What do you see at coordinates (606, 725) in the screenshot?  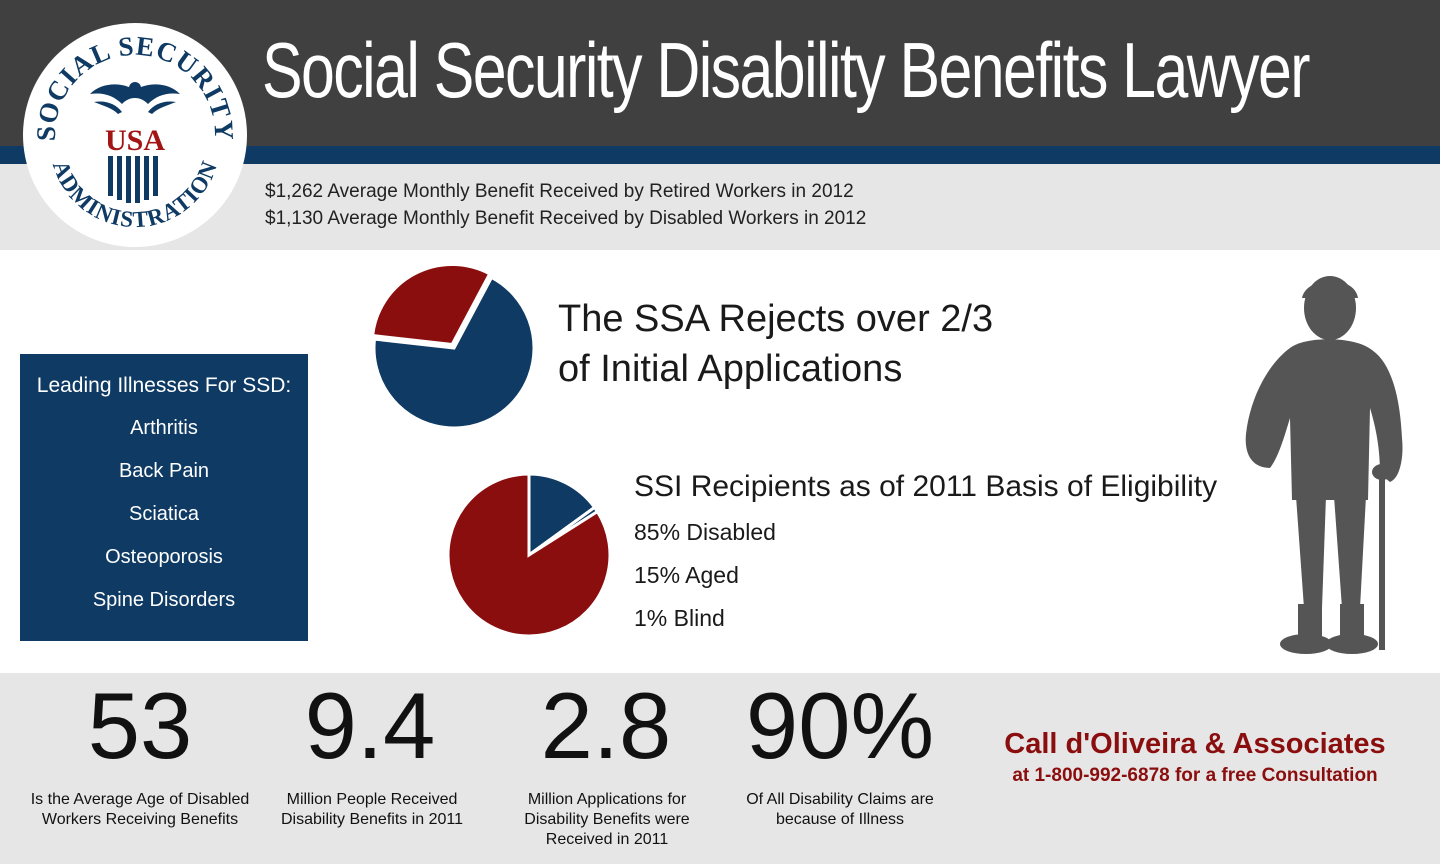 I see `stat-number-applications: 2.8` at bounding box center [606, 725].